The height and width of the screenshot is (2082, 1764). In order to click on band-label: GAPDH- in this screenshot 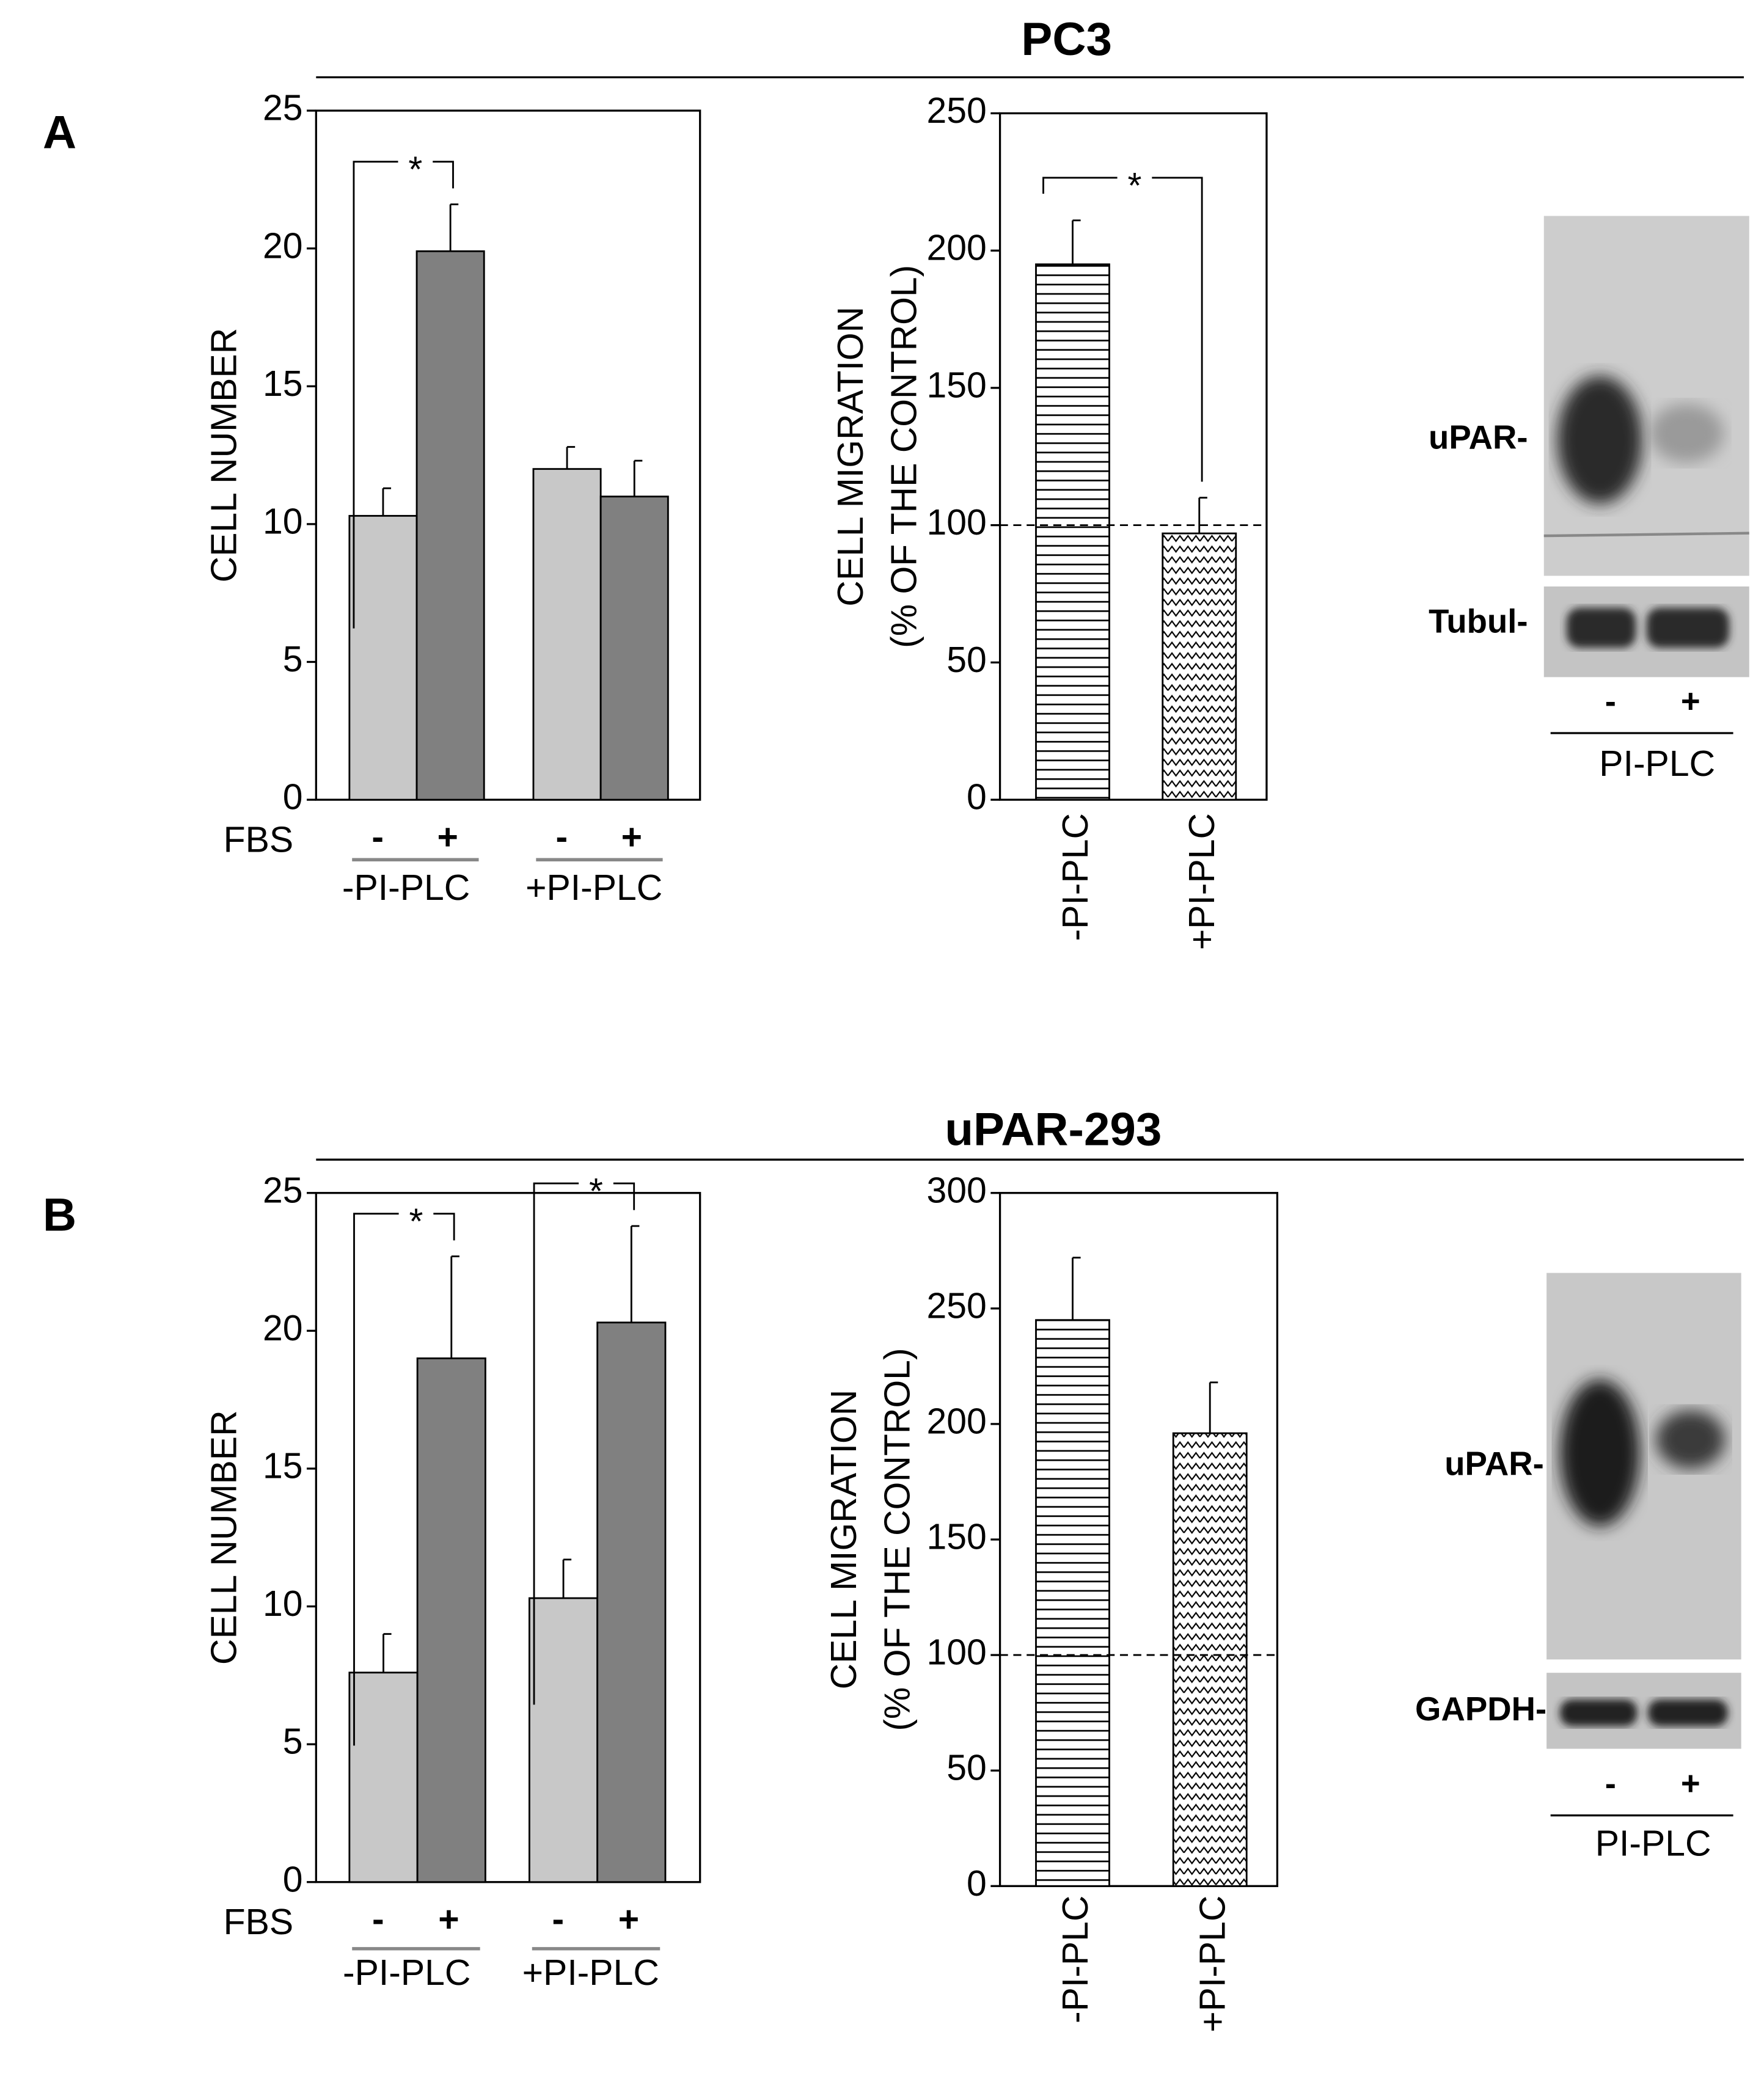, I will do `click(1481, 1709)`.